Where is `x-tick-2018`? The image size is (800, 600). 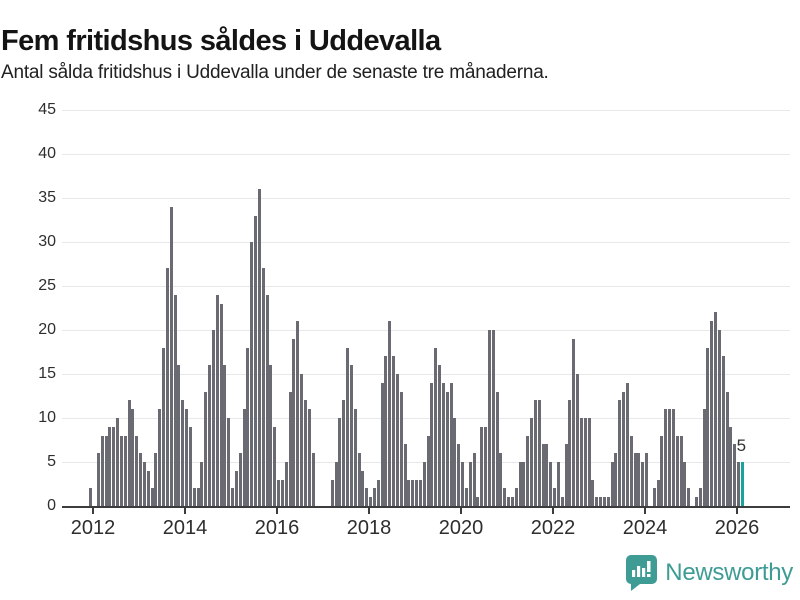
x-tick-2018 is located at coordinates (369, 511).